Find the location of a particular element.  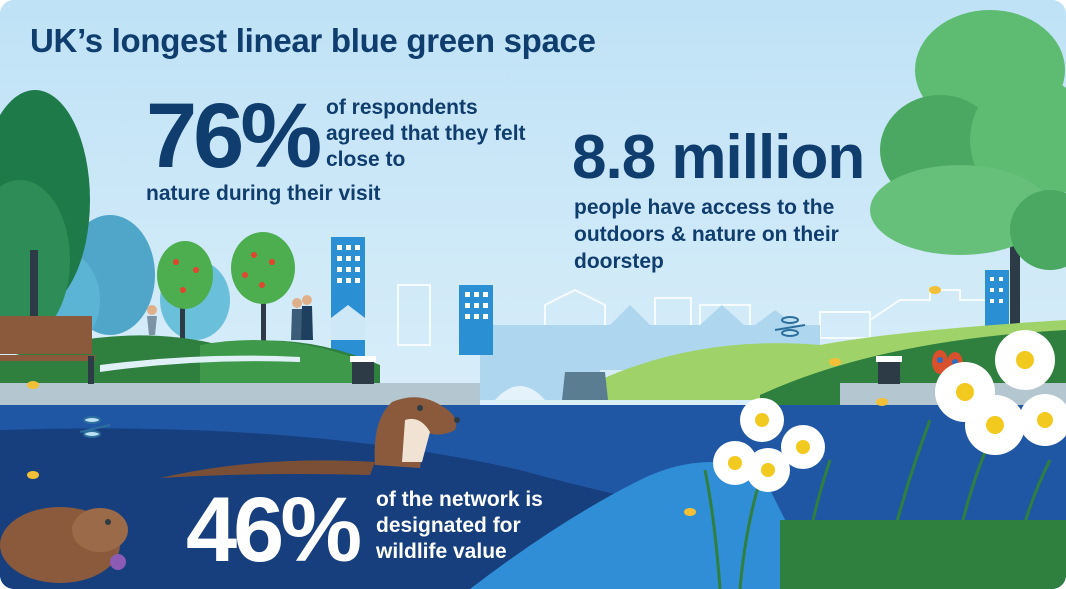

hill-mid is located at coordinates (280, 367).